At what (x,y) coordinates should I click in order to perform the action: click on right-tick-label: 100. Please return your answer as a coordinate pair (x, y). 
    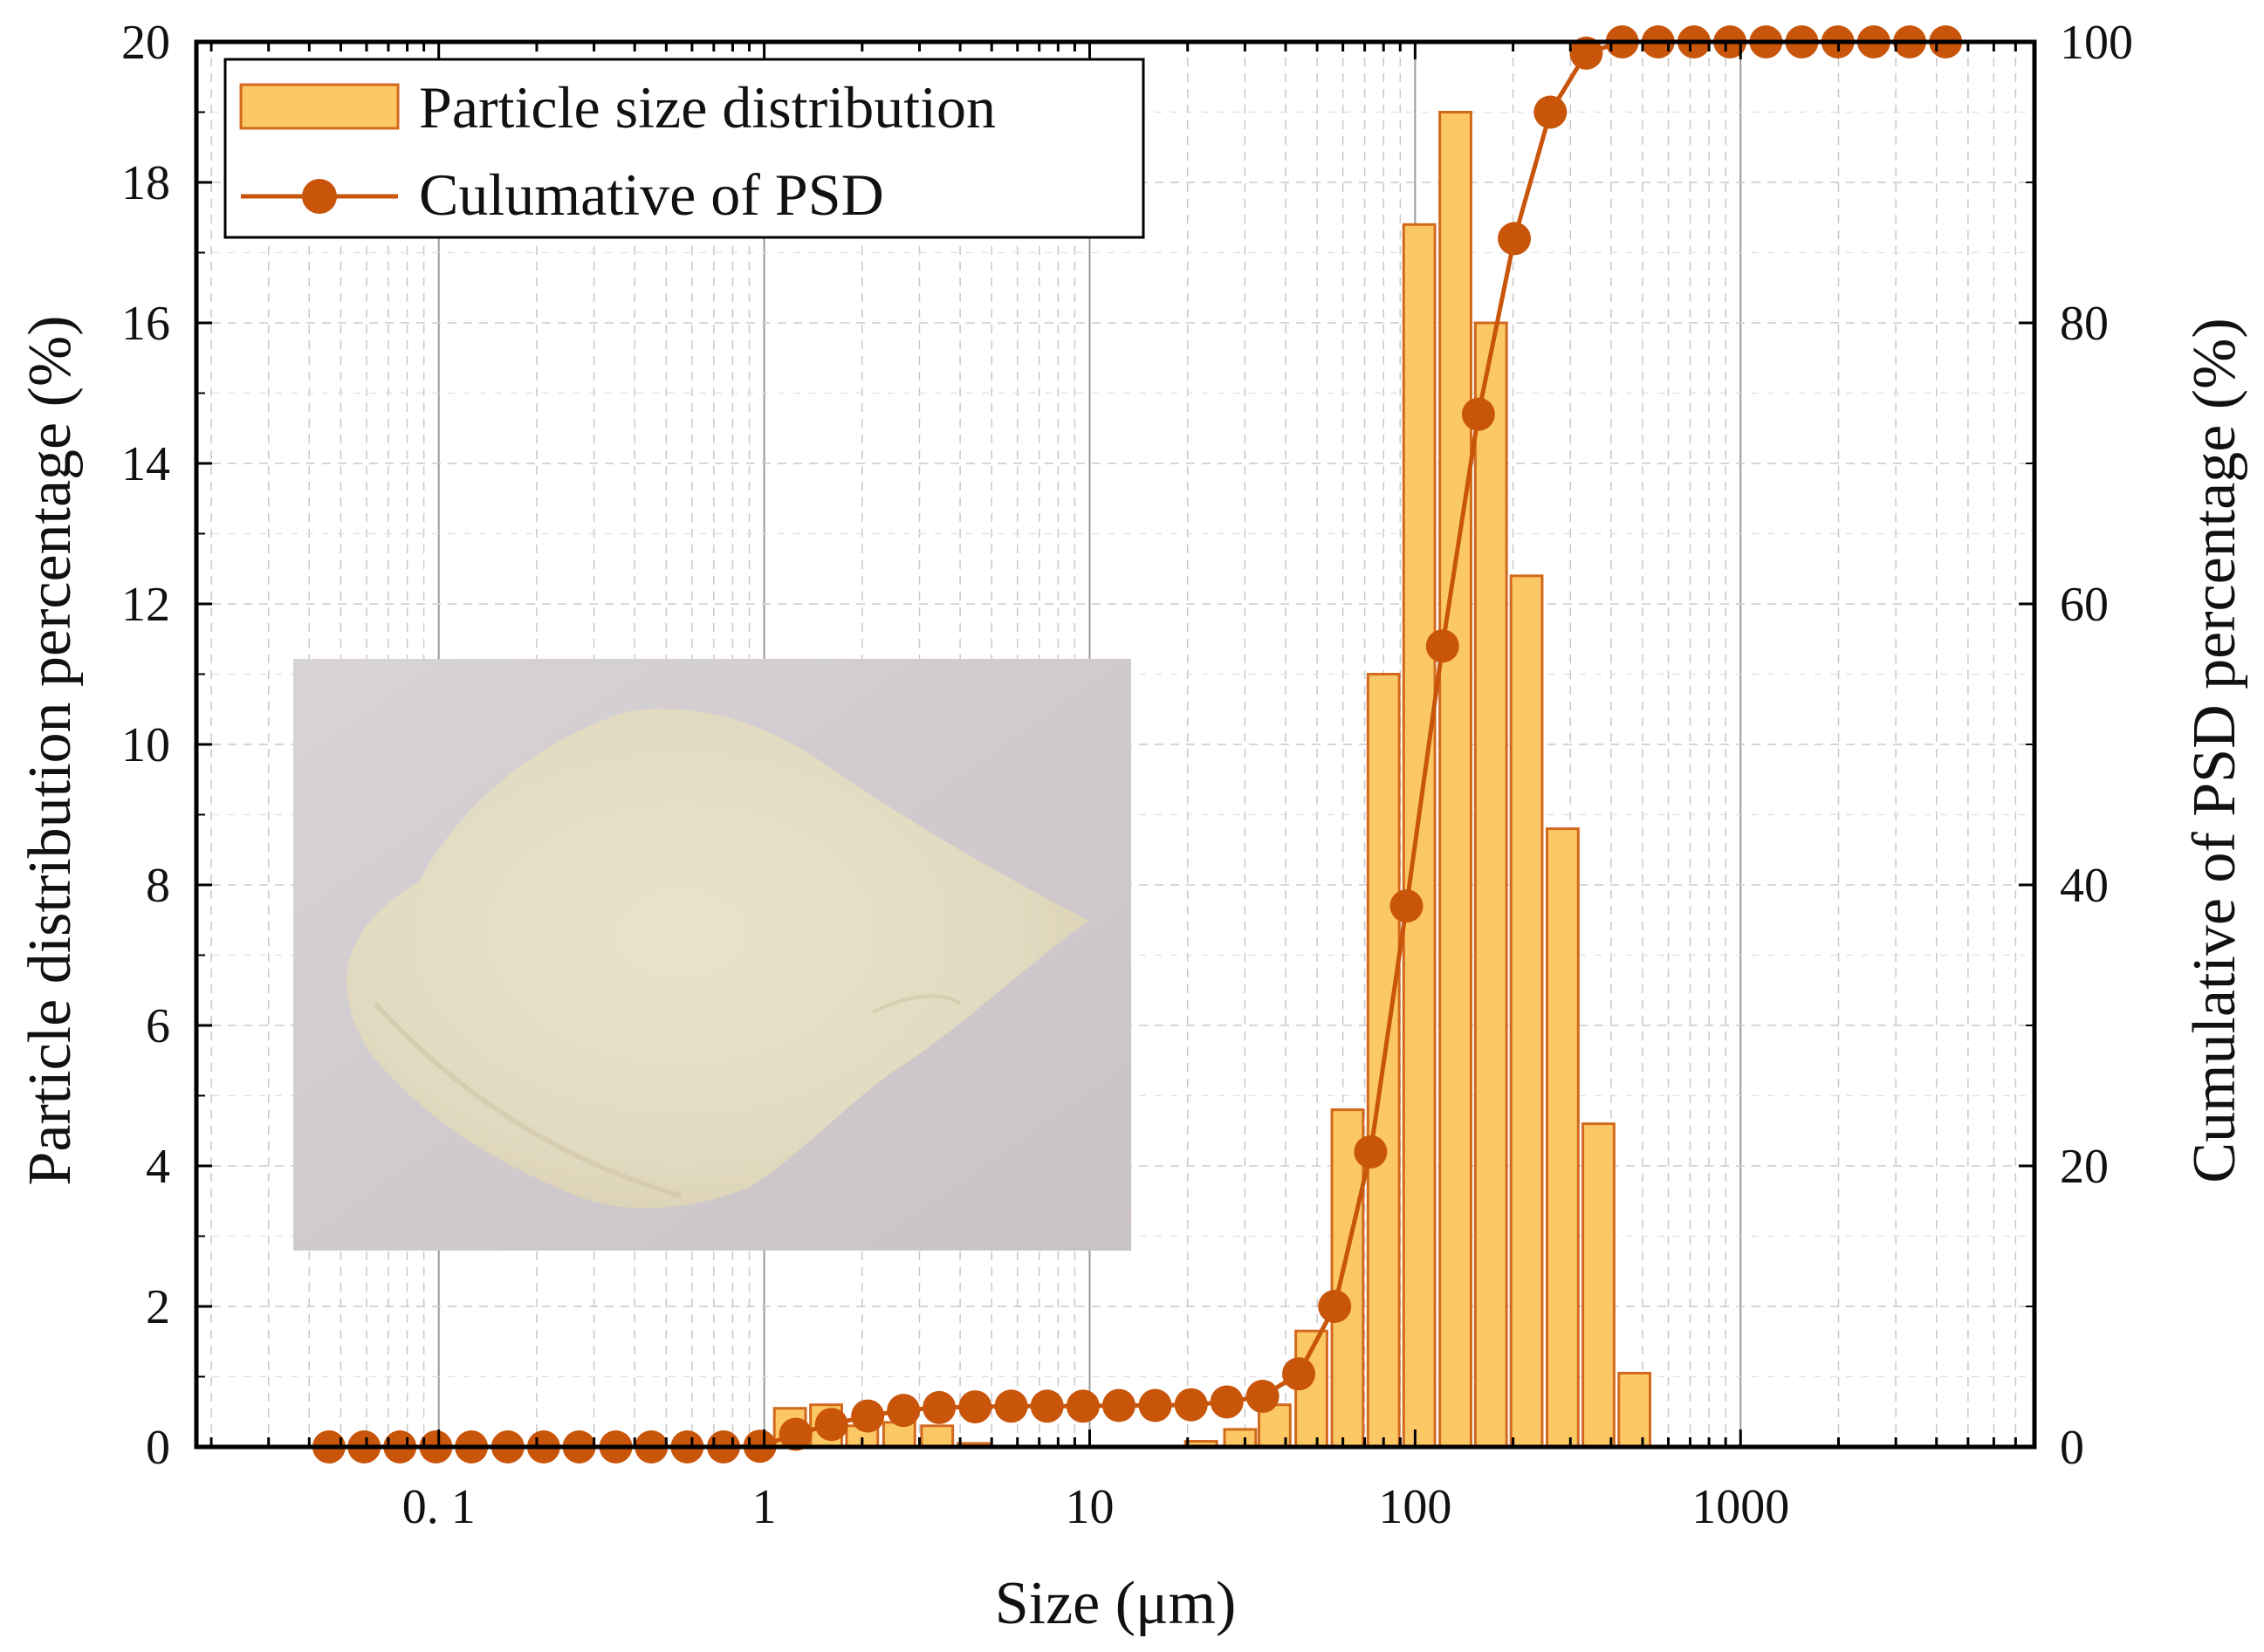
    Looking at the image, I should click on (2096, 43).